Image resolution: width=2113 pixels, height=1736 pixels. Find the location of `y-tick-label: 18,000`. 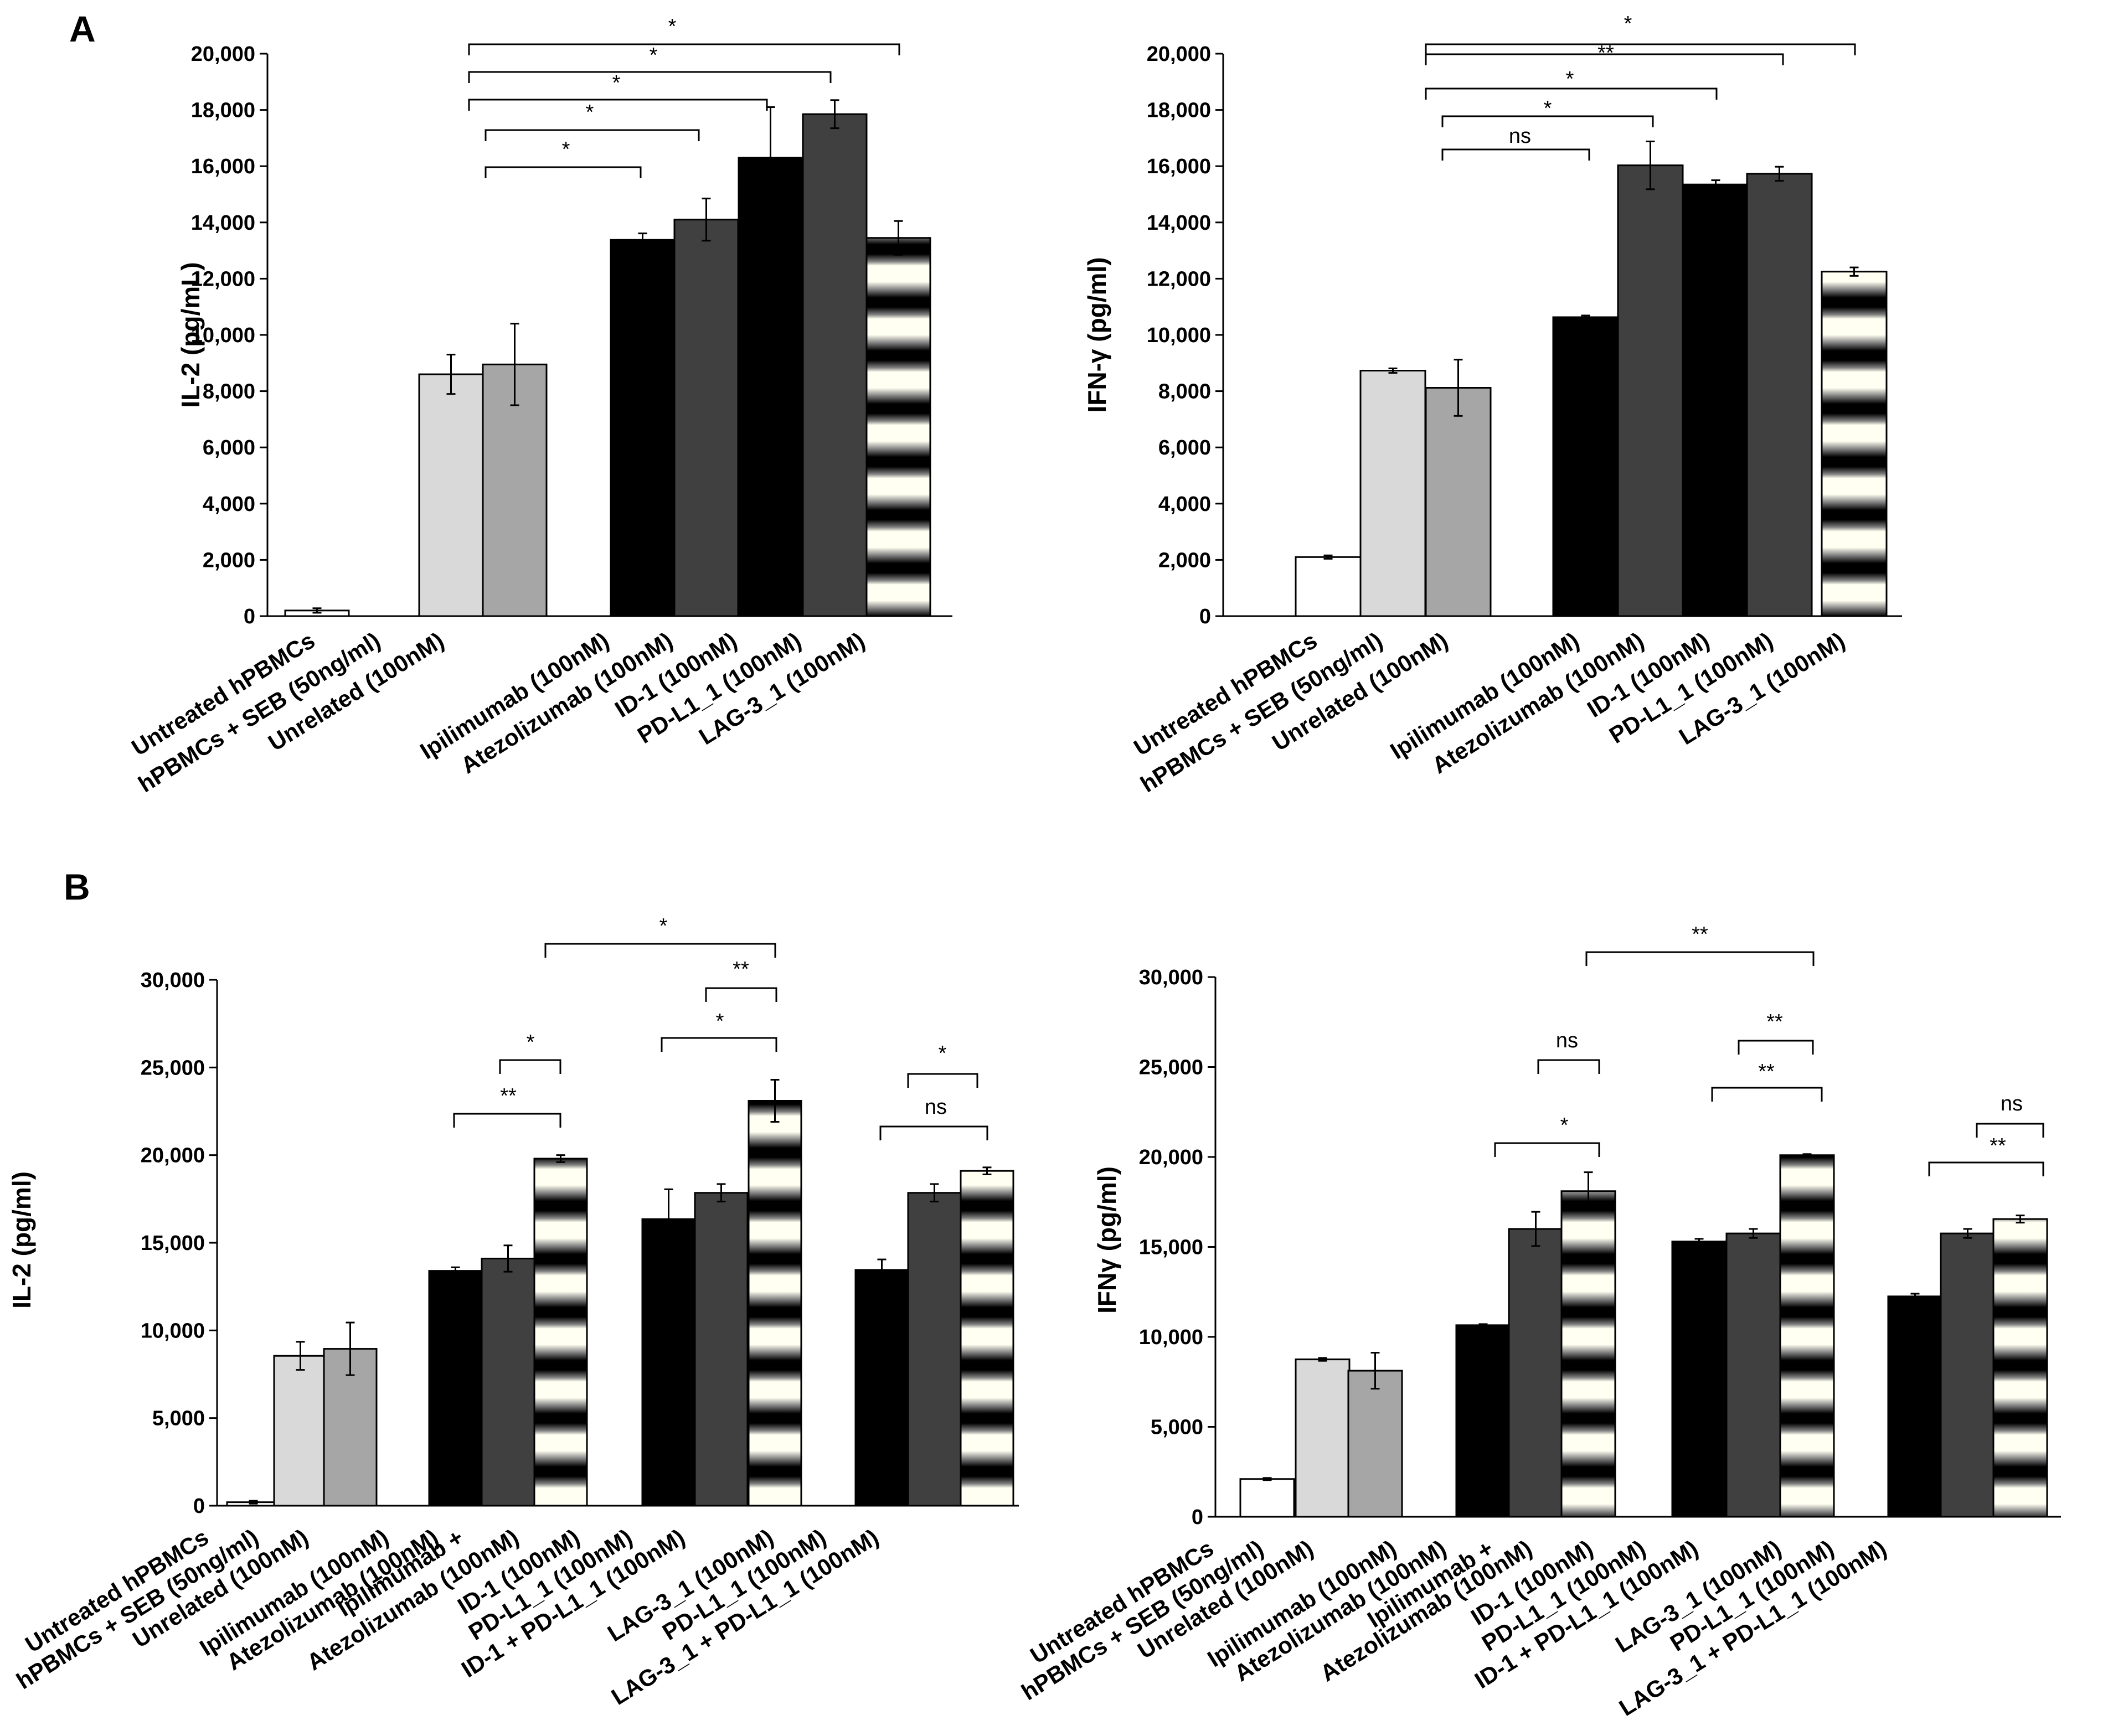

y-tick-label: 18,000 is located at coordinates (223, 110).